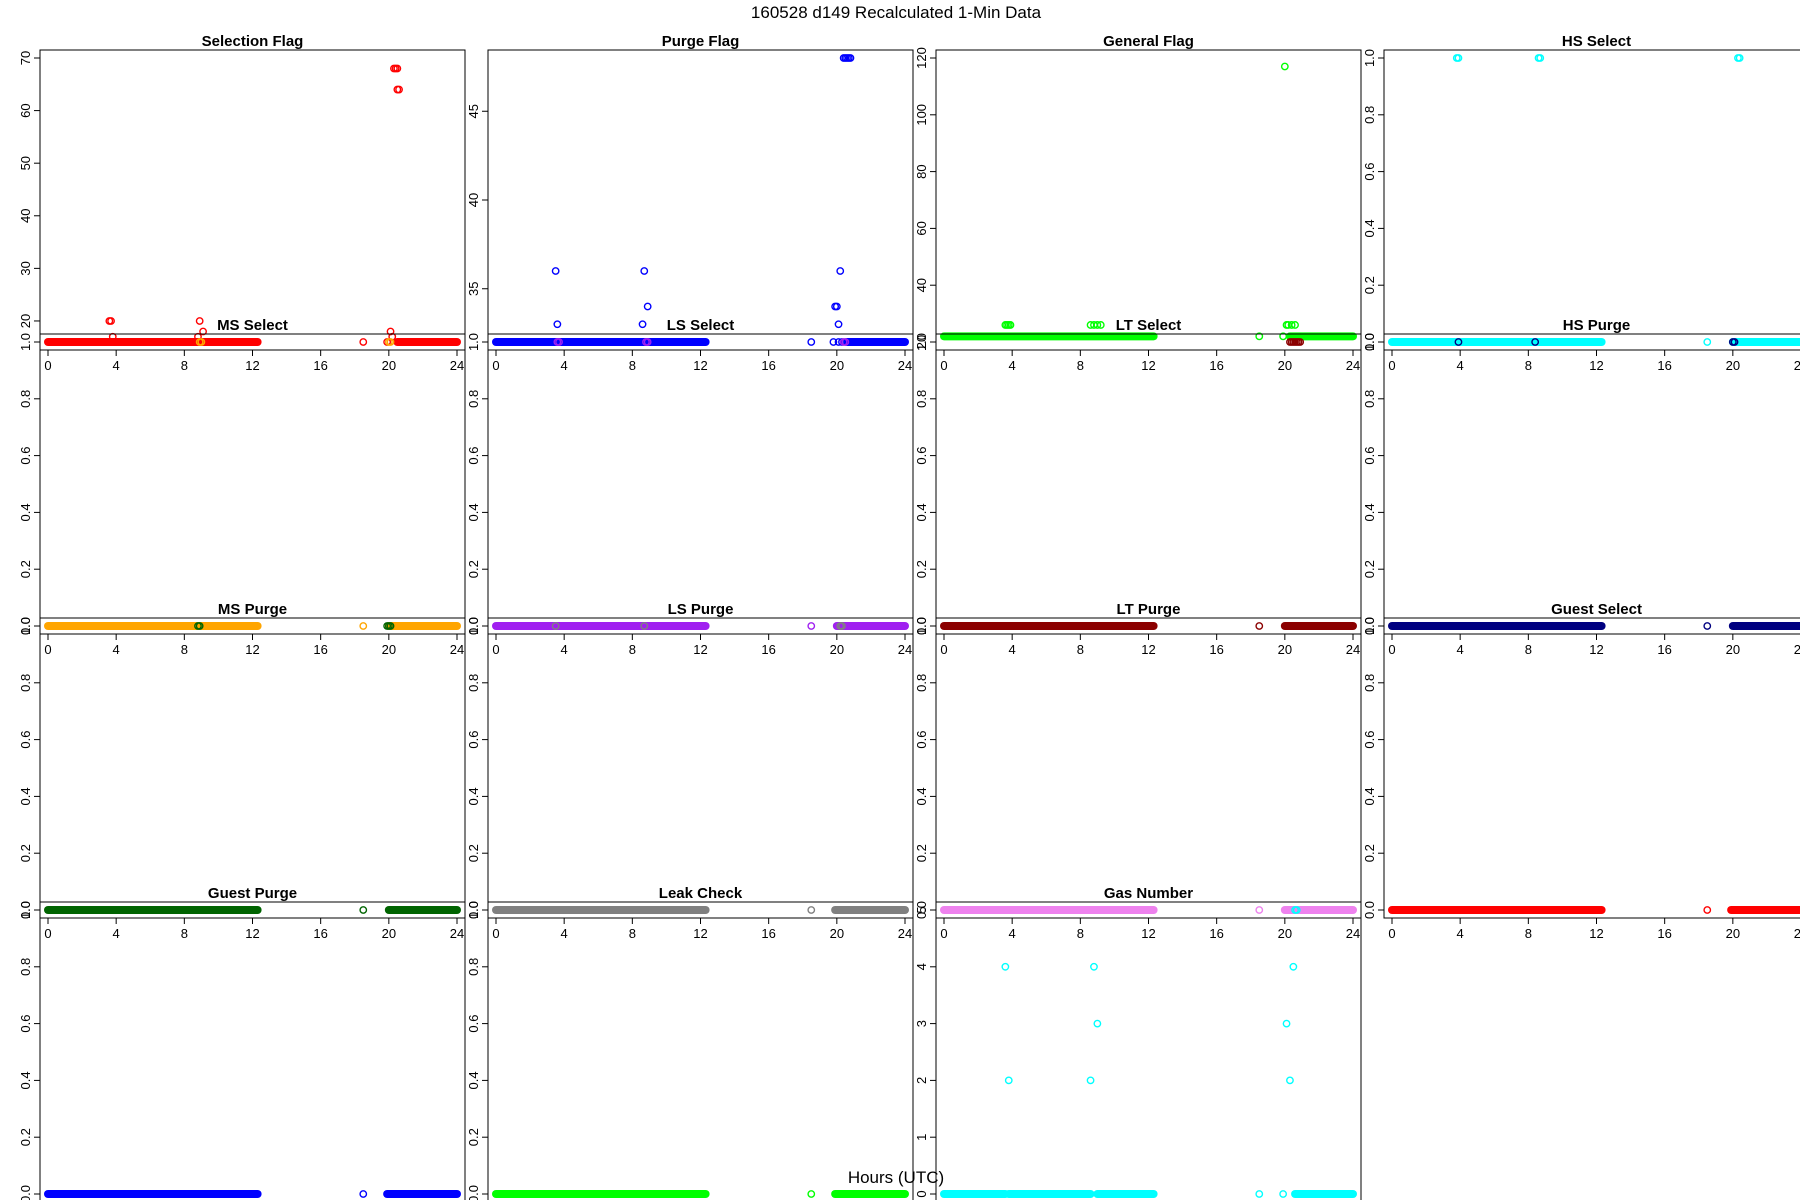  I want to click on y-axis: 20 30 40 50 60 70, so click(29, 189).